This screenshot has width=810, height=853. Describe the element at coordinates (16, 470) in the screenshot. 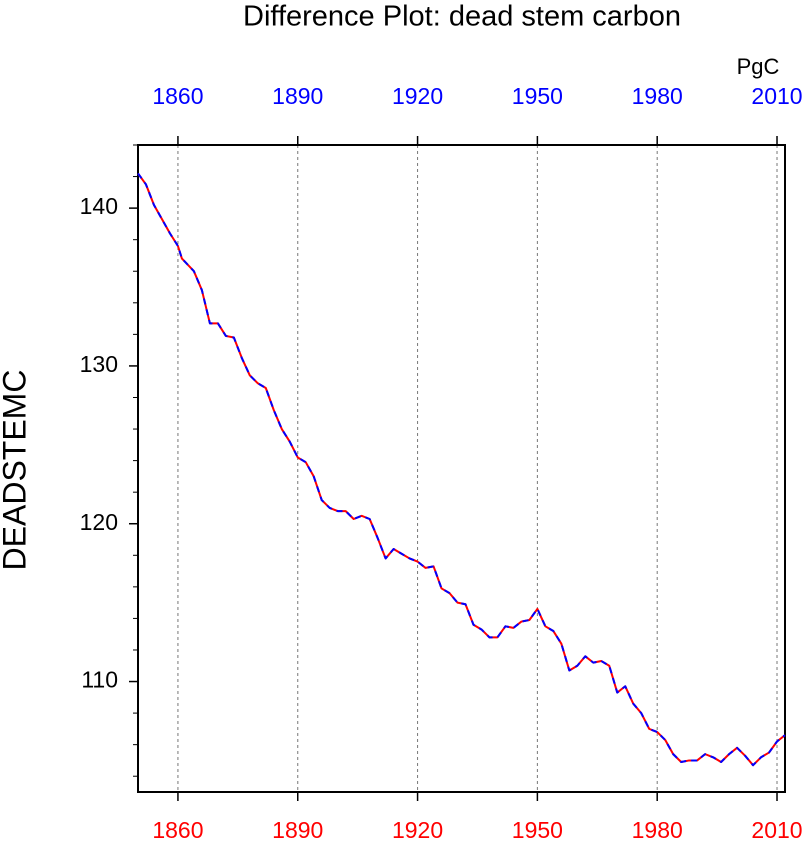

I see `y-axis-label: DEADSTEMC` at that location.